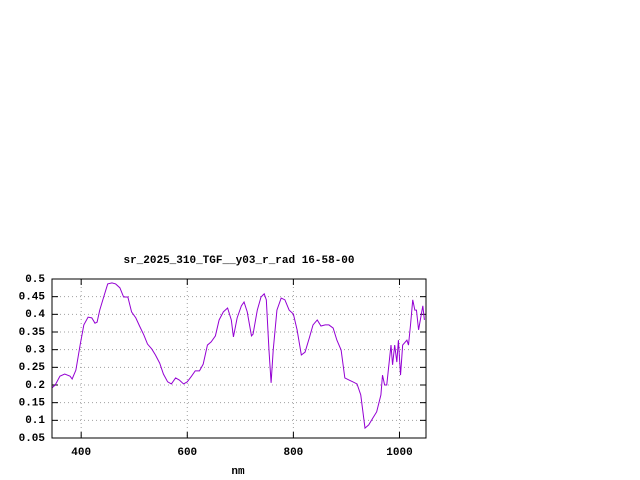 The image size is (640, 480). I want to click on chart-title: sr_2025_310_TGF__y03_r_rad 16-58-00, so click(238, 261).